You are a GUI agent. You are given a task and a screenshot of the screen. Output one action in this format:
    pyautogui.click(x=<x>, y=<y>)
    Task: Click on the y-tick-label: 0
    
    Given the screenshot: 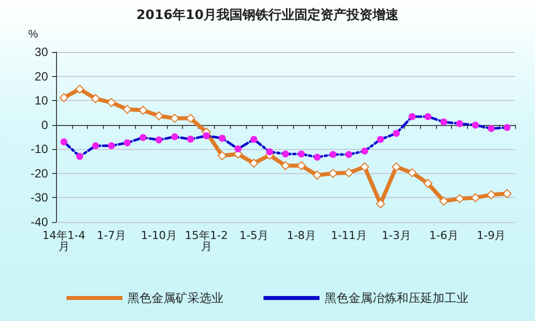 What is the action you would take?
    pyautogui.click(x=44, y=125)
    